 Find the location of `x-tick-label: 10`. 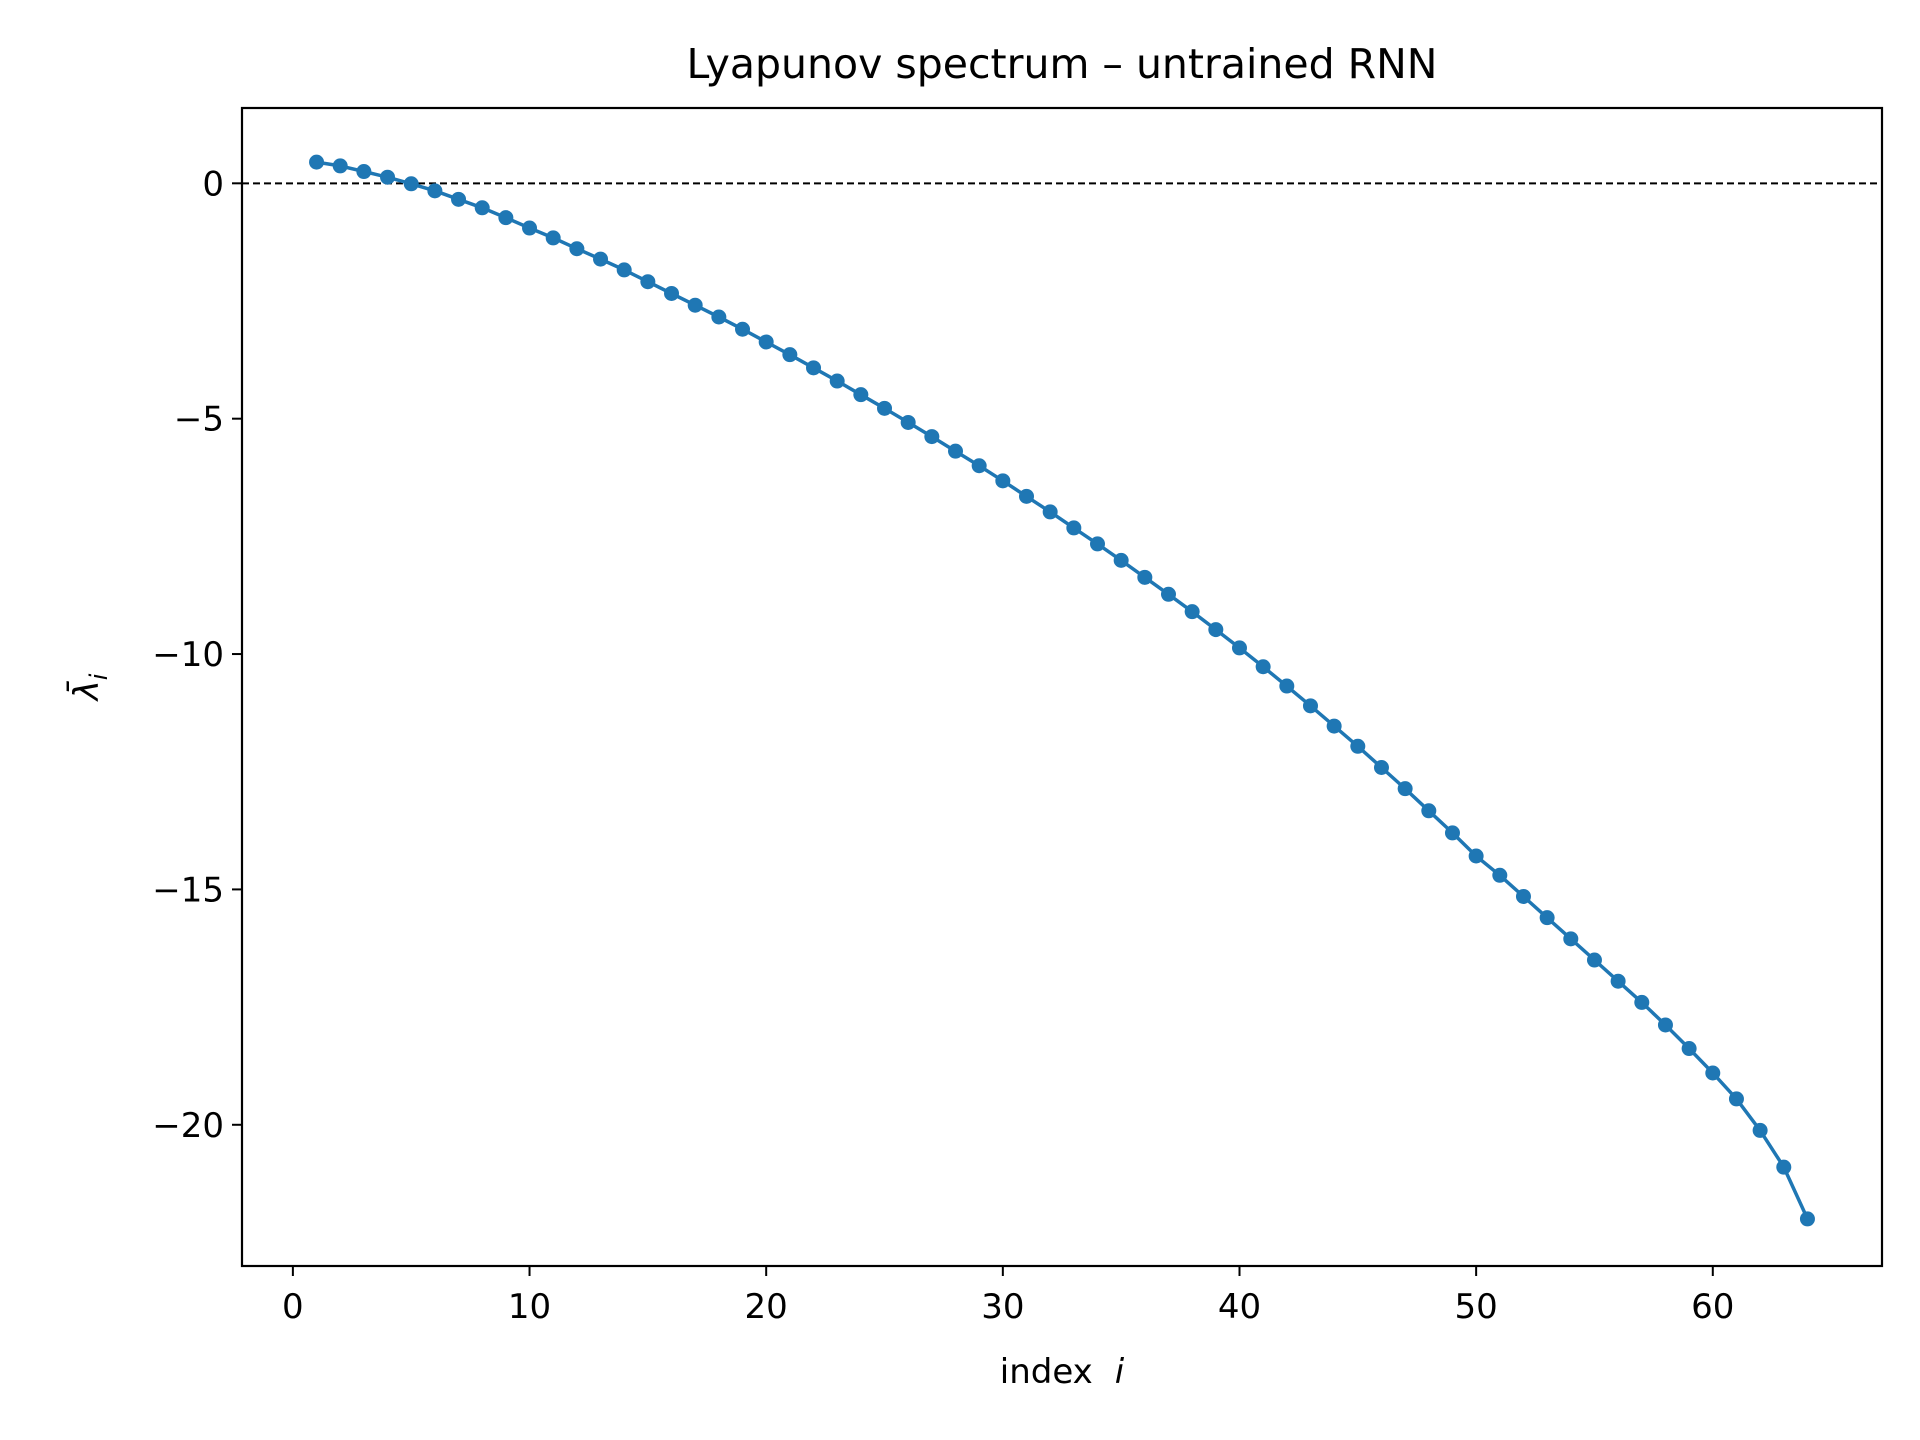

x-tick-label: 10 is located at coordinates (529, 1307).